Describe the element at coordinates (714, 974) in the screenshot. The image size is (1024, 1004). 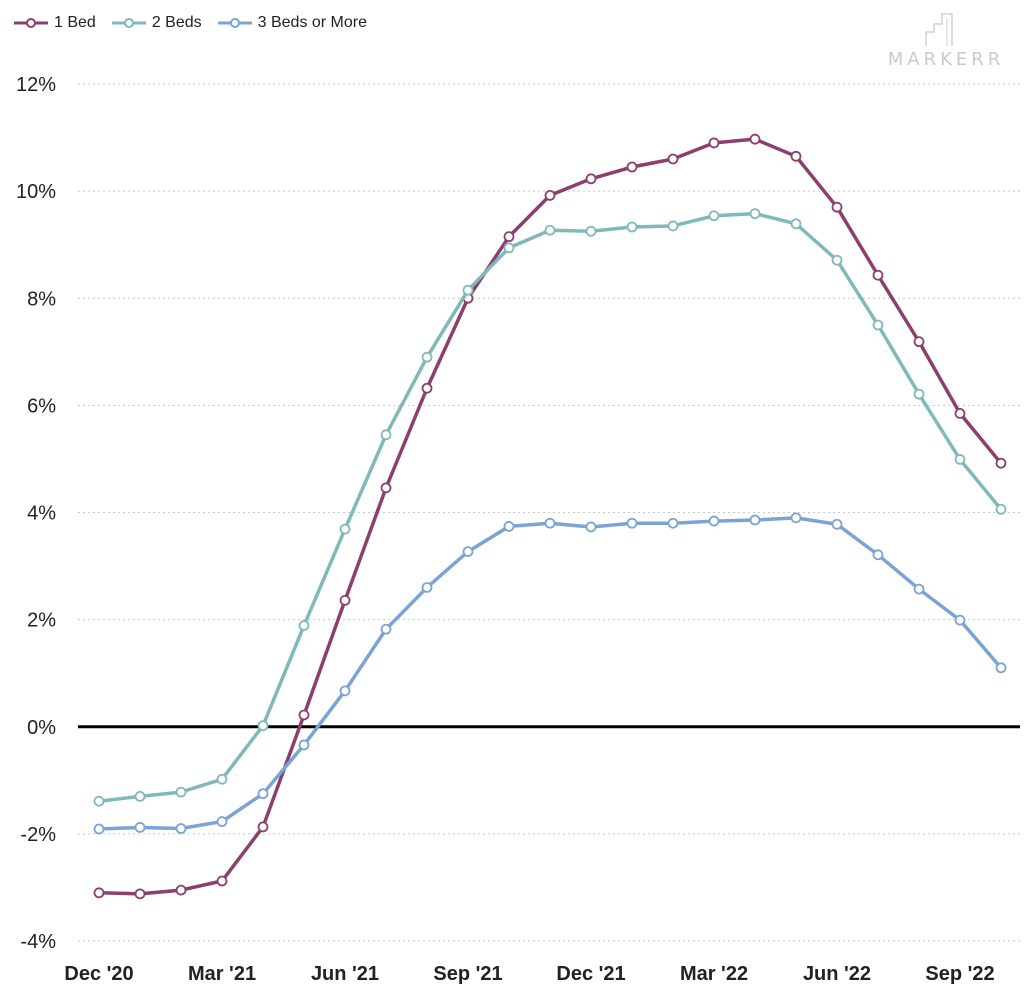
I see `x-tick-label: Mar '22` at that location.